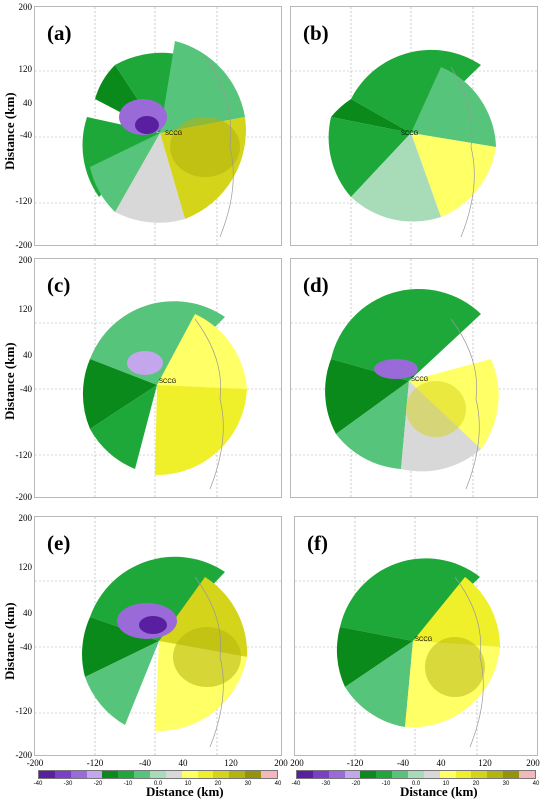  What do you see at coordinates (506, 784) in the screenshot?
I see `colorbar-tick-label: 30` at bounding box center [506, 784].